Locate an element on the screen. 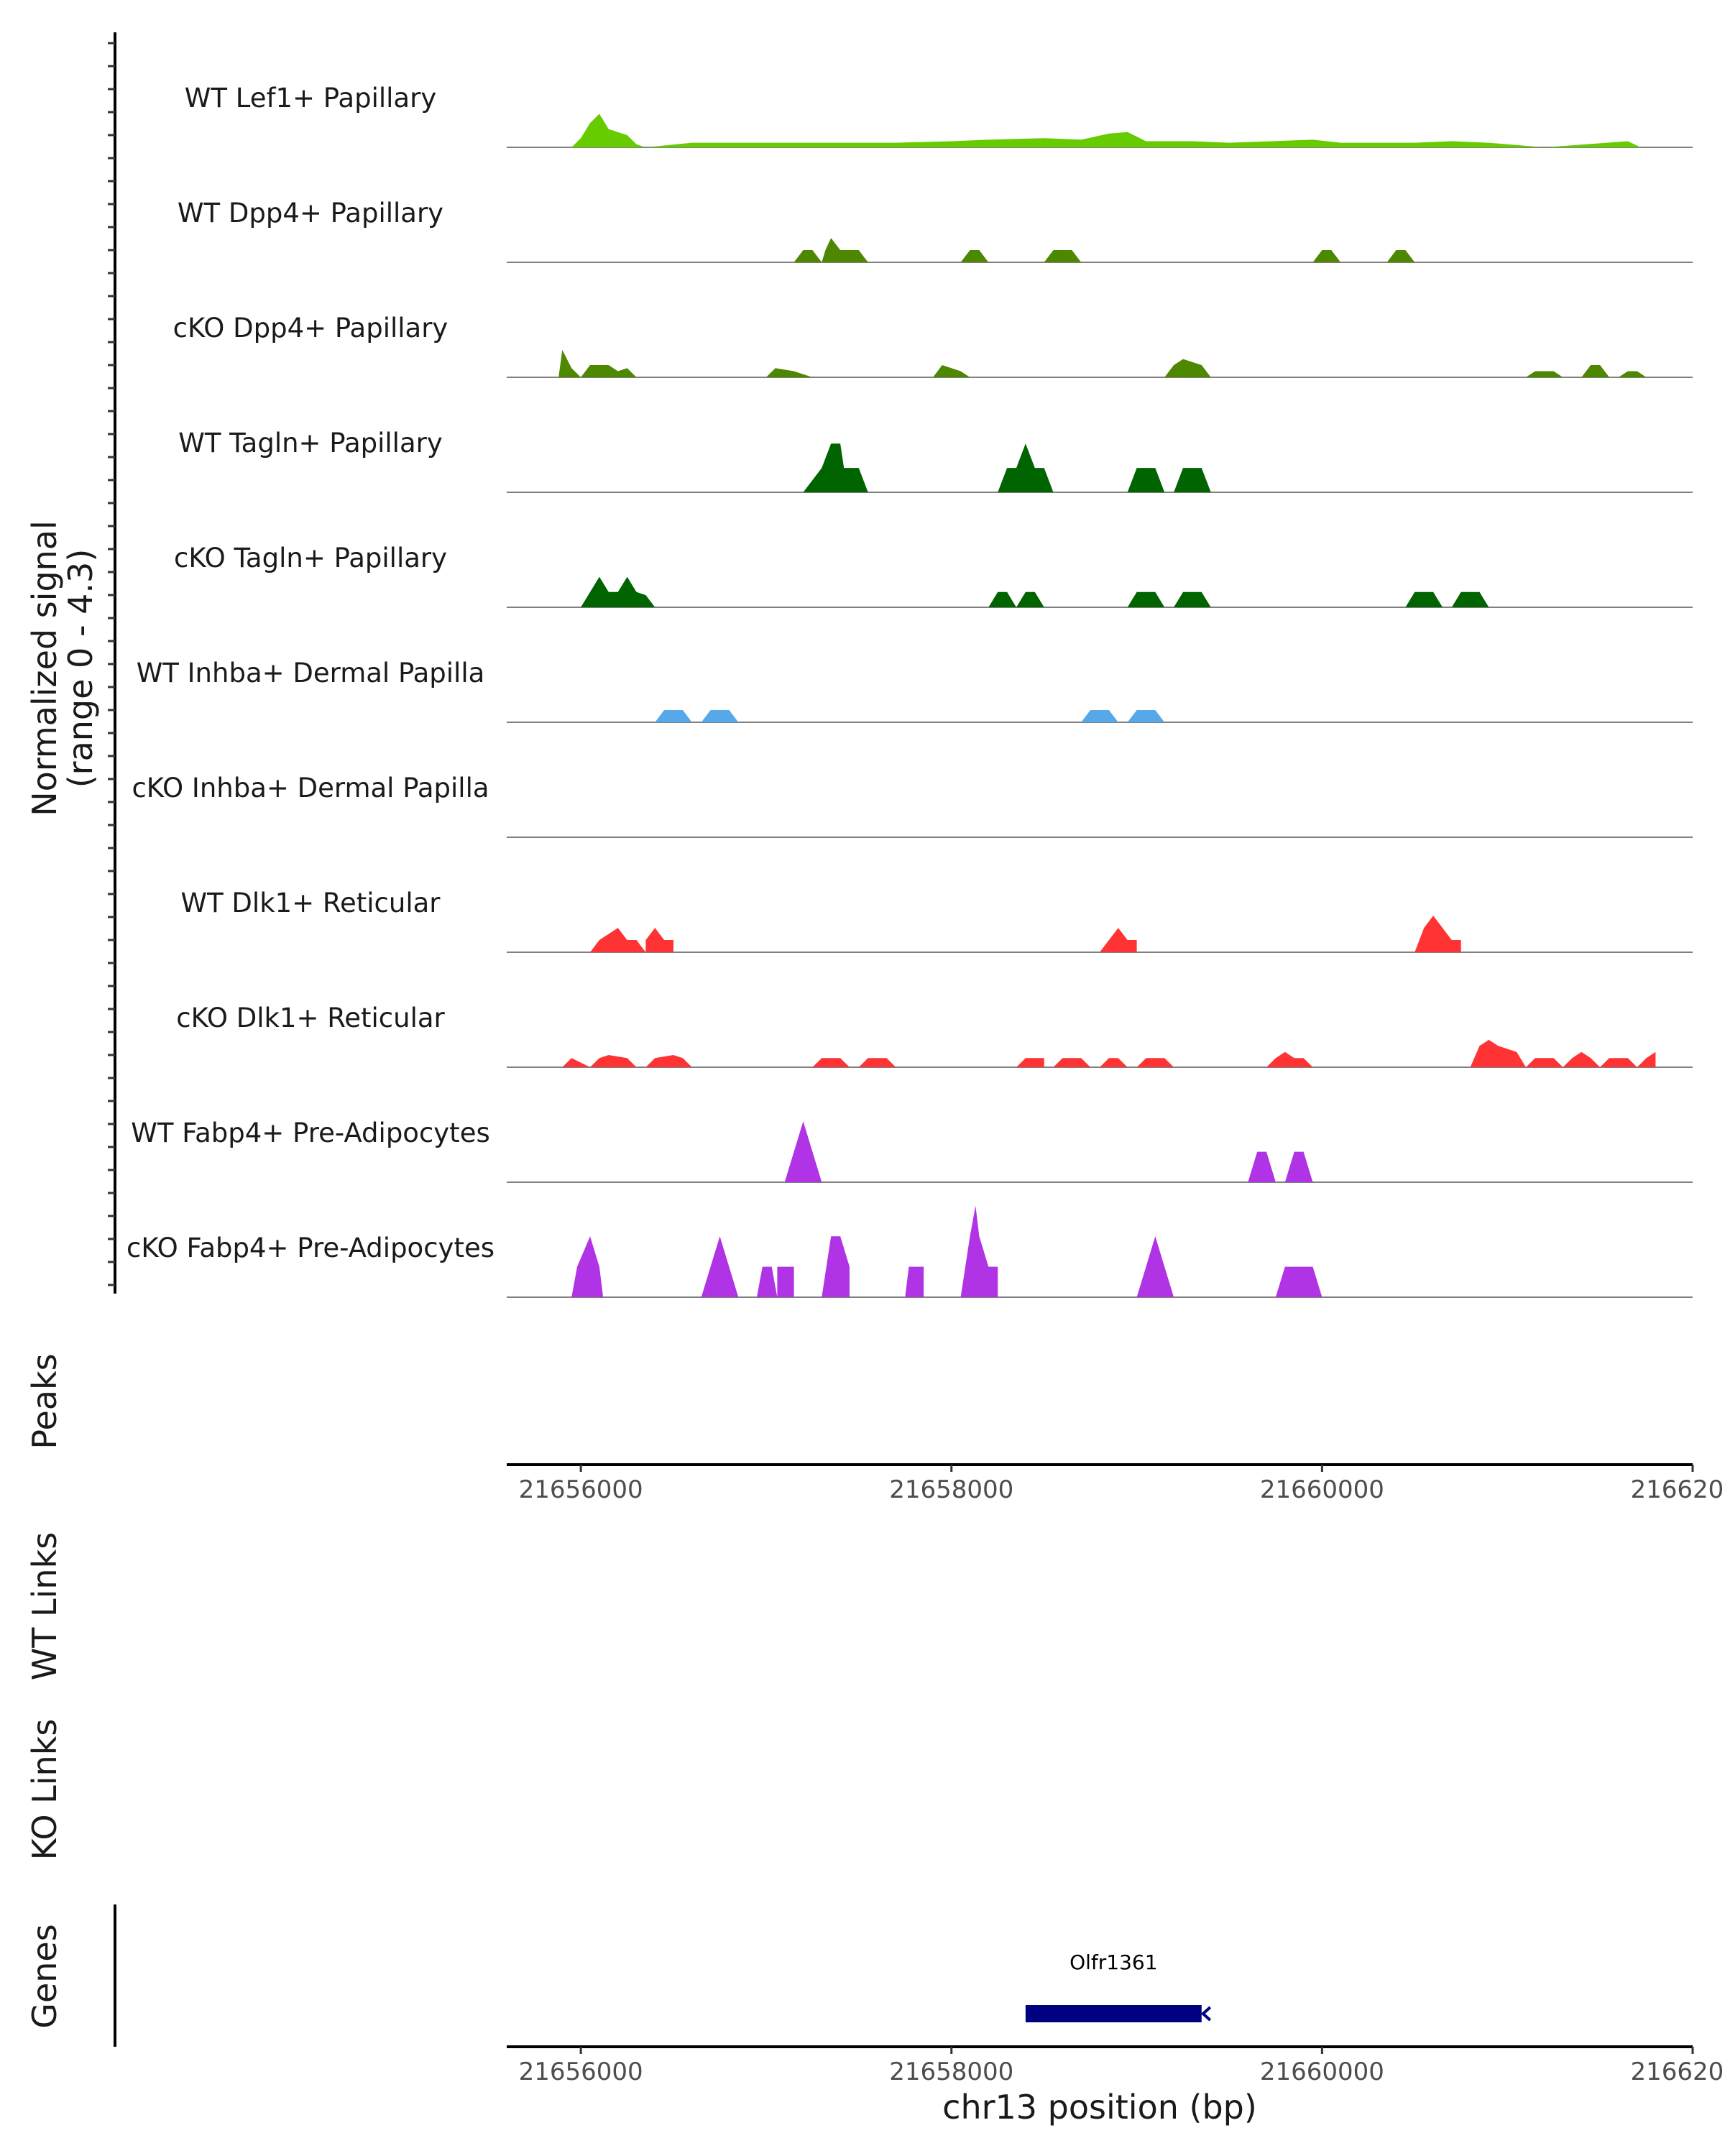 The image size is (1725, 2156). coverage-y-axis is located at coordinates (112, 663).